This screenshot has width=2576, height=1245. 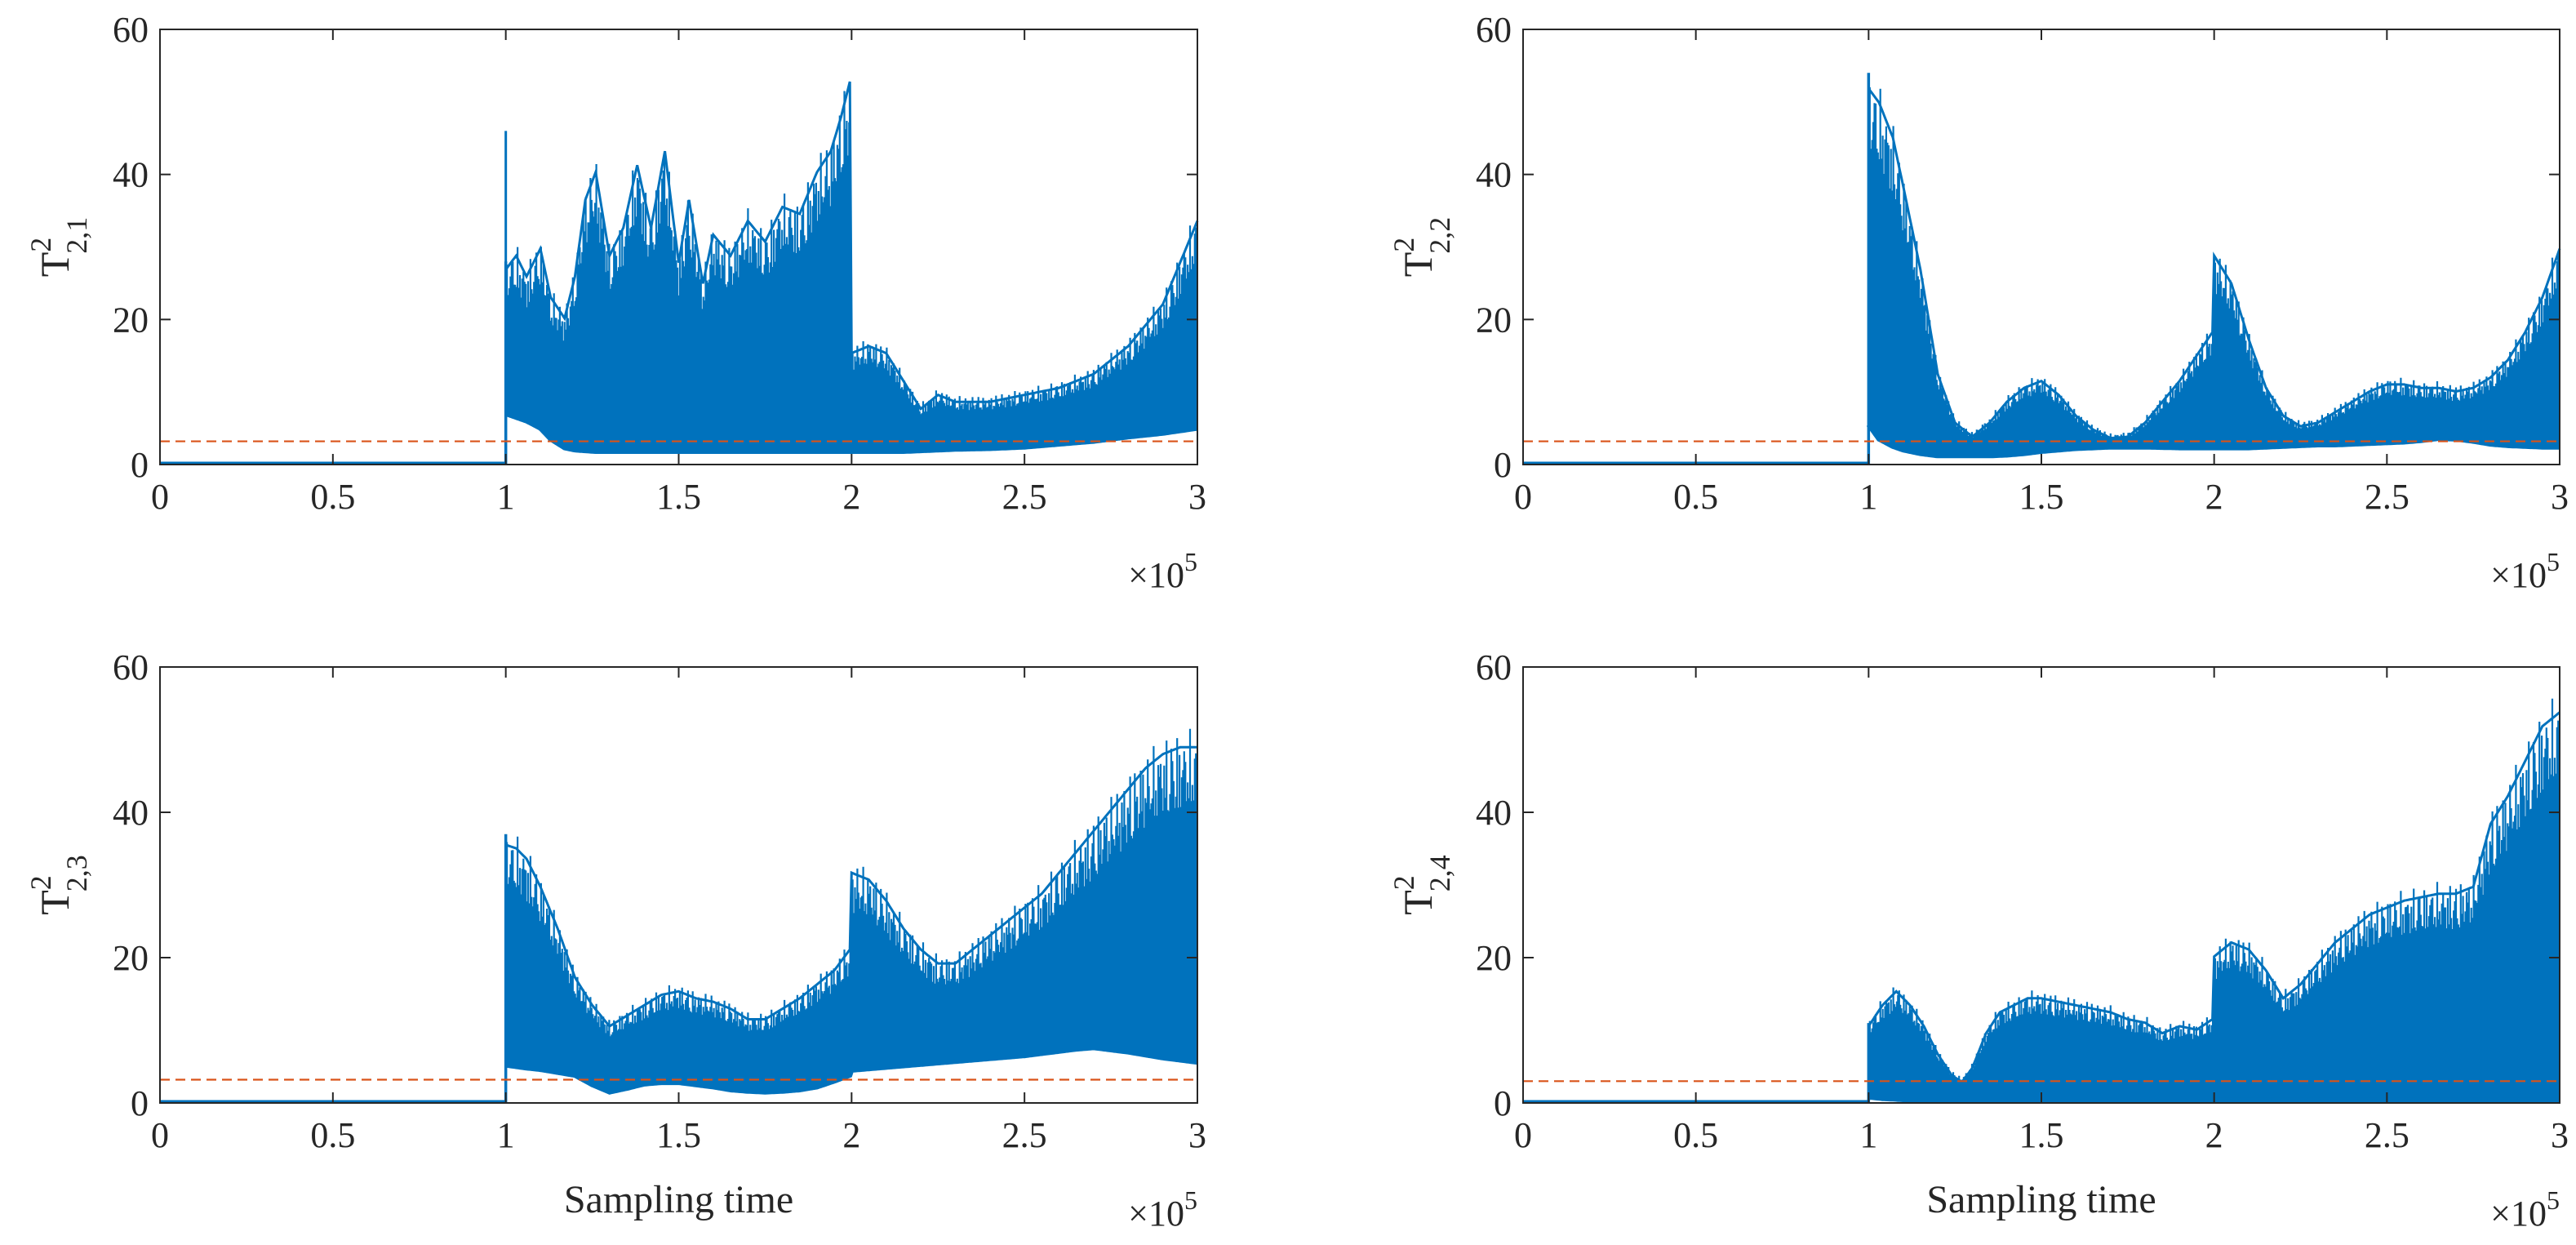 I want to click on y-axis-label: T2 2,1, so click(x=58, y=247).